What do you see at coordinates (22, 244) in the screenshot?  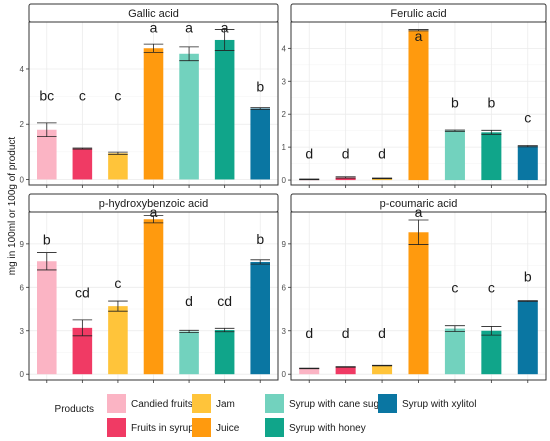 I see `y-tick-label: 9` at bounding box center [22, 244].